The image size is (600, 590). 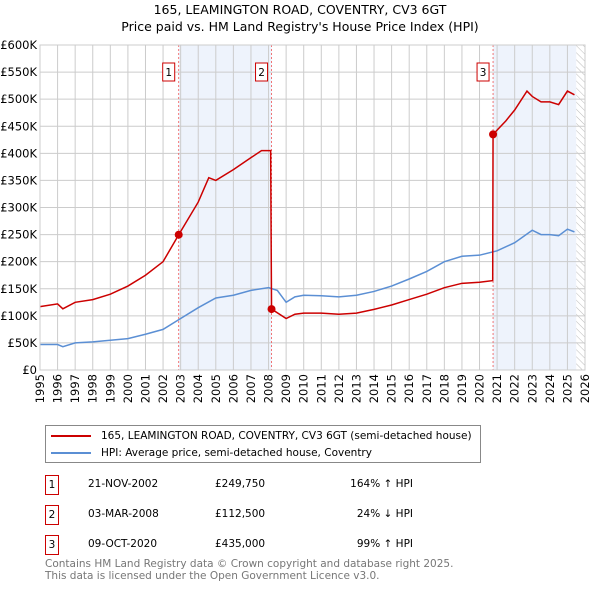 I want to click on sale-label: 1, so click(x=168, y=73).